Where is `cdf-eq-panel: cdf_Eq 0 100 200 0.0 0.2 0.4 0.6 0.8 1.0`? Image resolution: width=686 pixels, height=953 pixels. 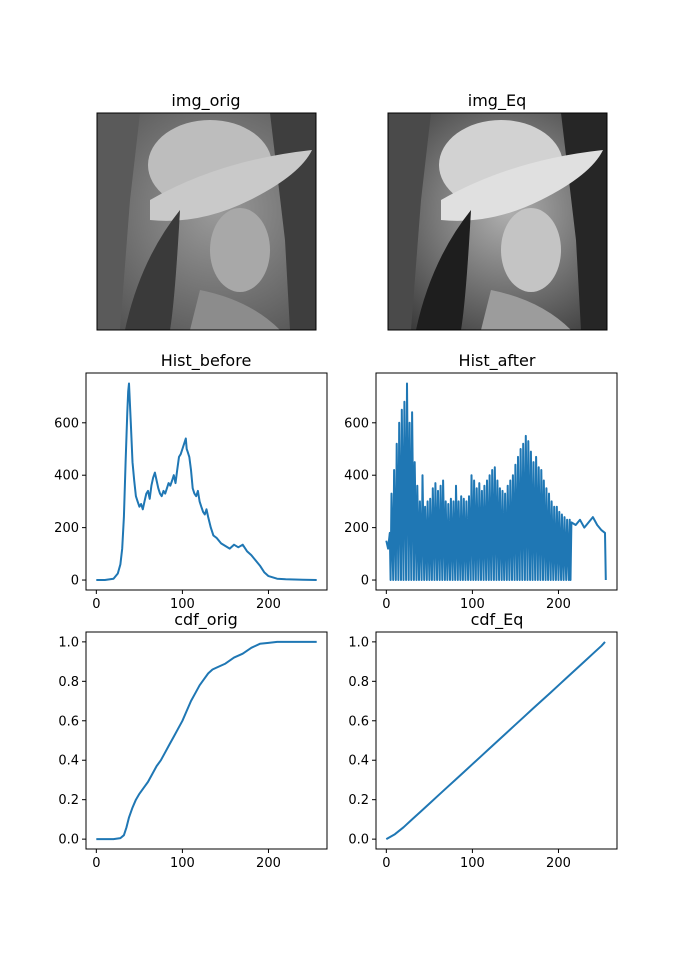
cdf-eq-panel: cdf_Eq 0 100 200 0.0 0.2 0.4 0.6 0.8 1.0 is located at coordinates (483, 740).